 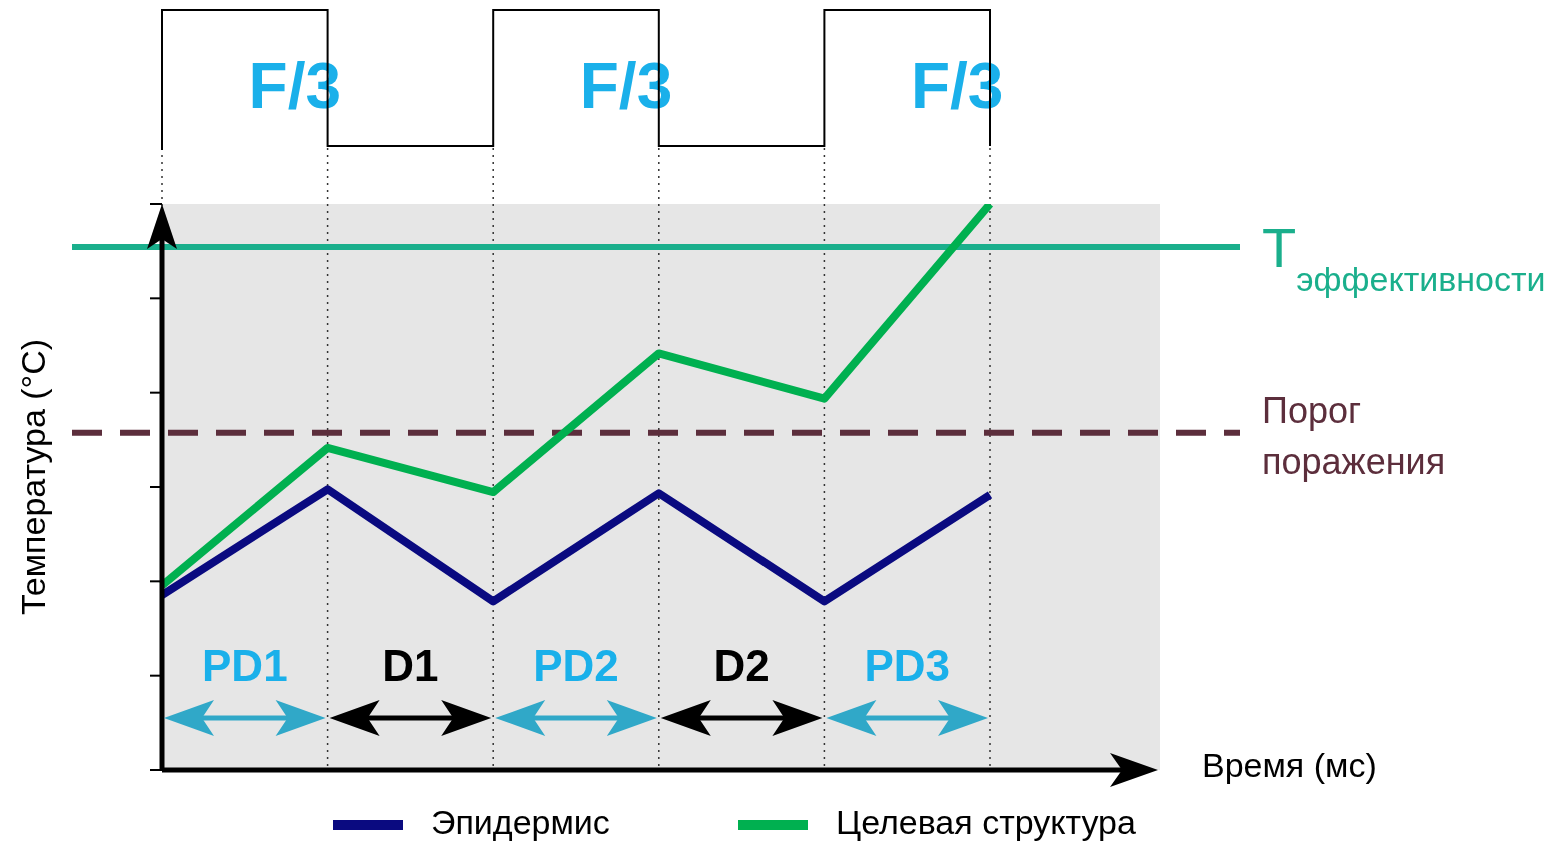 What do you see at coordinates (576, 665) in the screenshot?
I see `annotation: PD2` at bounding box center [576, 665].